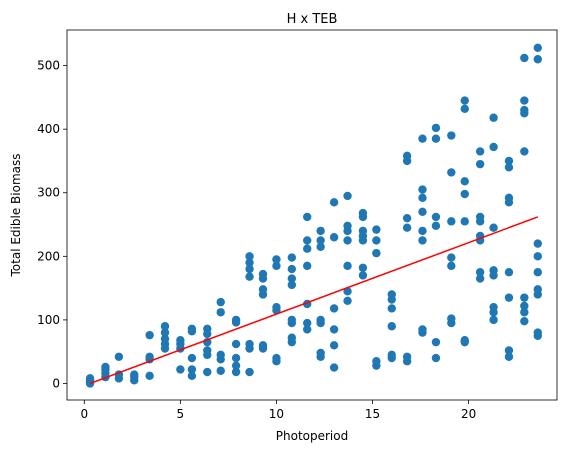 The image size is (571, 453). What do you see at coordinates (468, 414) in the screenshot?
I see `x-tick-label: 20` at bounding box center [468, 414].